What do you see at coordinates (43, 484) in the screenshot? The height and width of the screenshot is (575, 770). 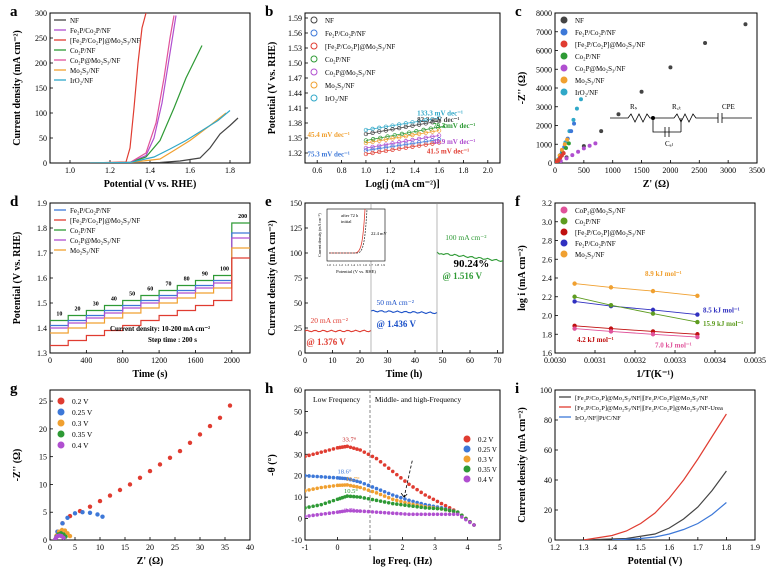 I see `y-tick-label: 10` at bounding box center [43, 484].